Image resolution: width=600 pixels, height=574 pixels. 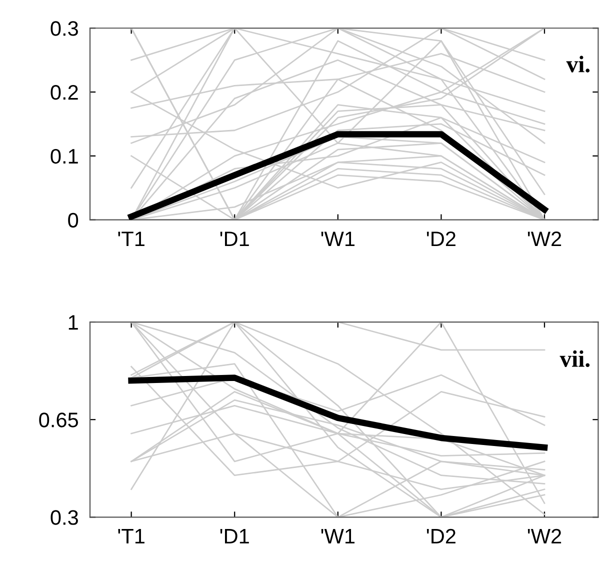 What do you see at coordinates (575, 359) in the screenshot?
I see `annotation: vii.` at bounding box center [575, 359].